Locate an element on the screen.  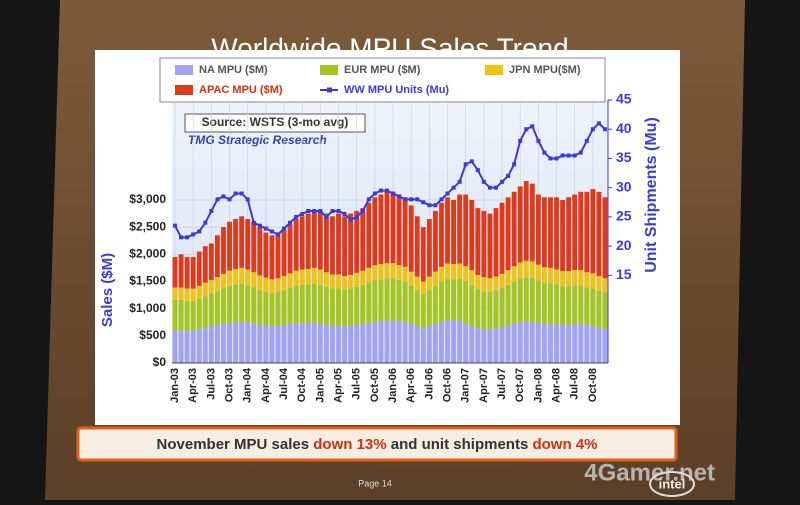
y-tick-label: $500 is located at coordinates (152, 335).